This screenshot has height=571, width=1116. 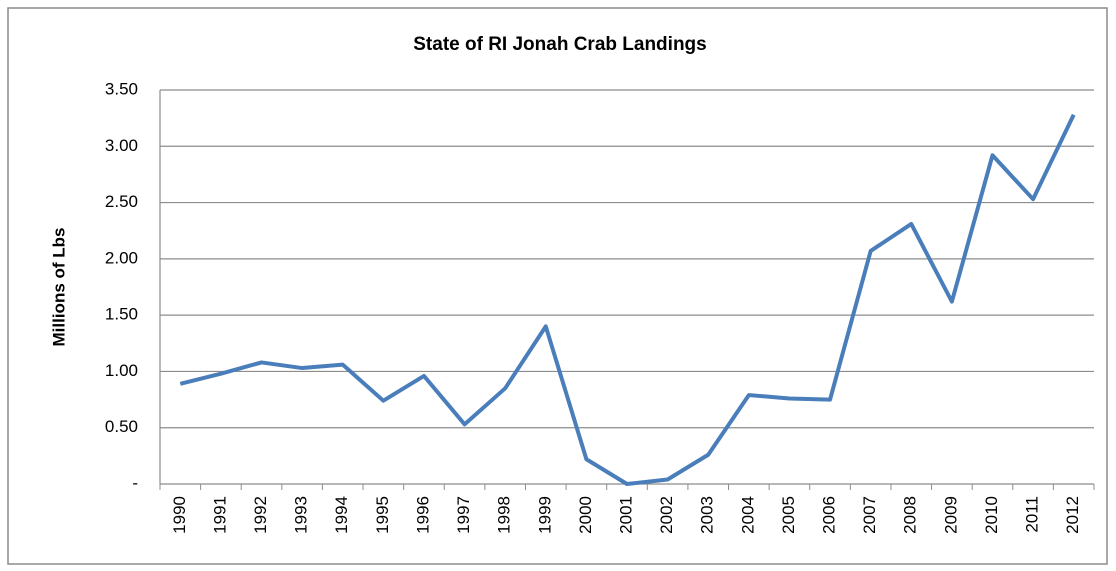 What do you see at coordinates (121, 314) in the screenshot?
I see `y-tick-label: 1.50` at bounding box center [121, 314].